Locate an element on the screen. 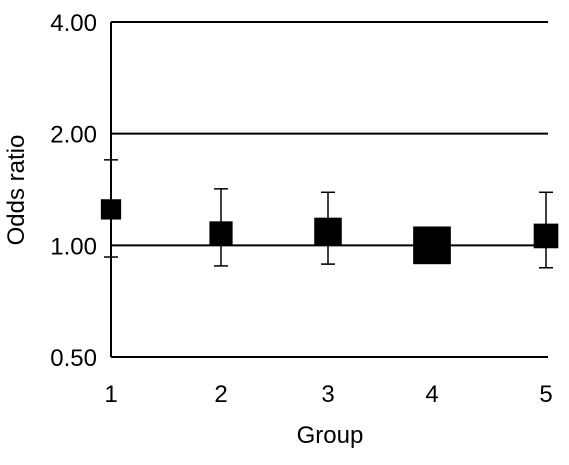 The width and height of the screenshot is (569, 465). x-tick-label: 3 is located at coordinates (327, 394).